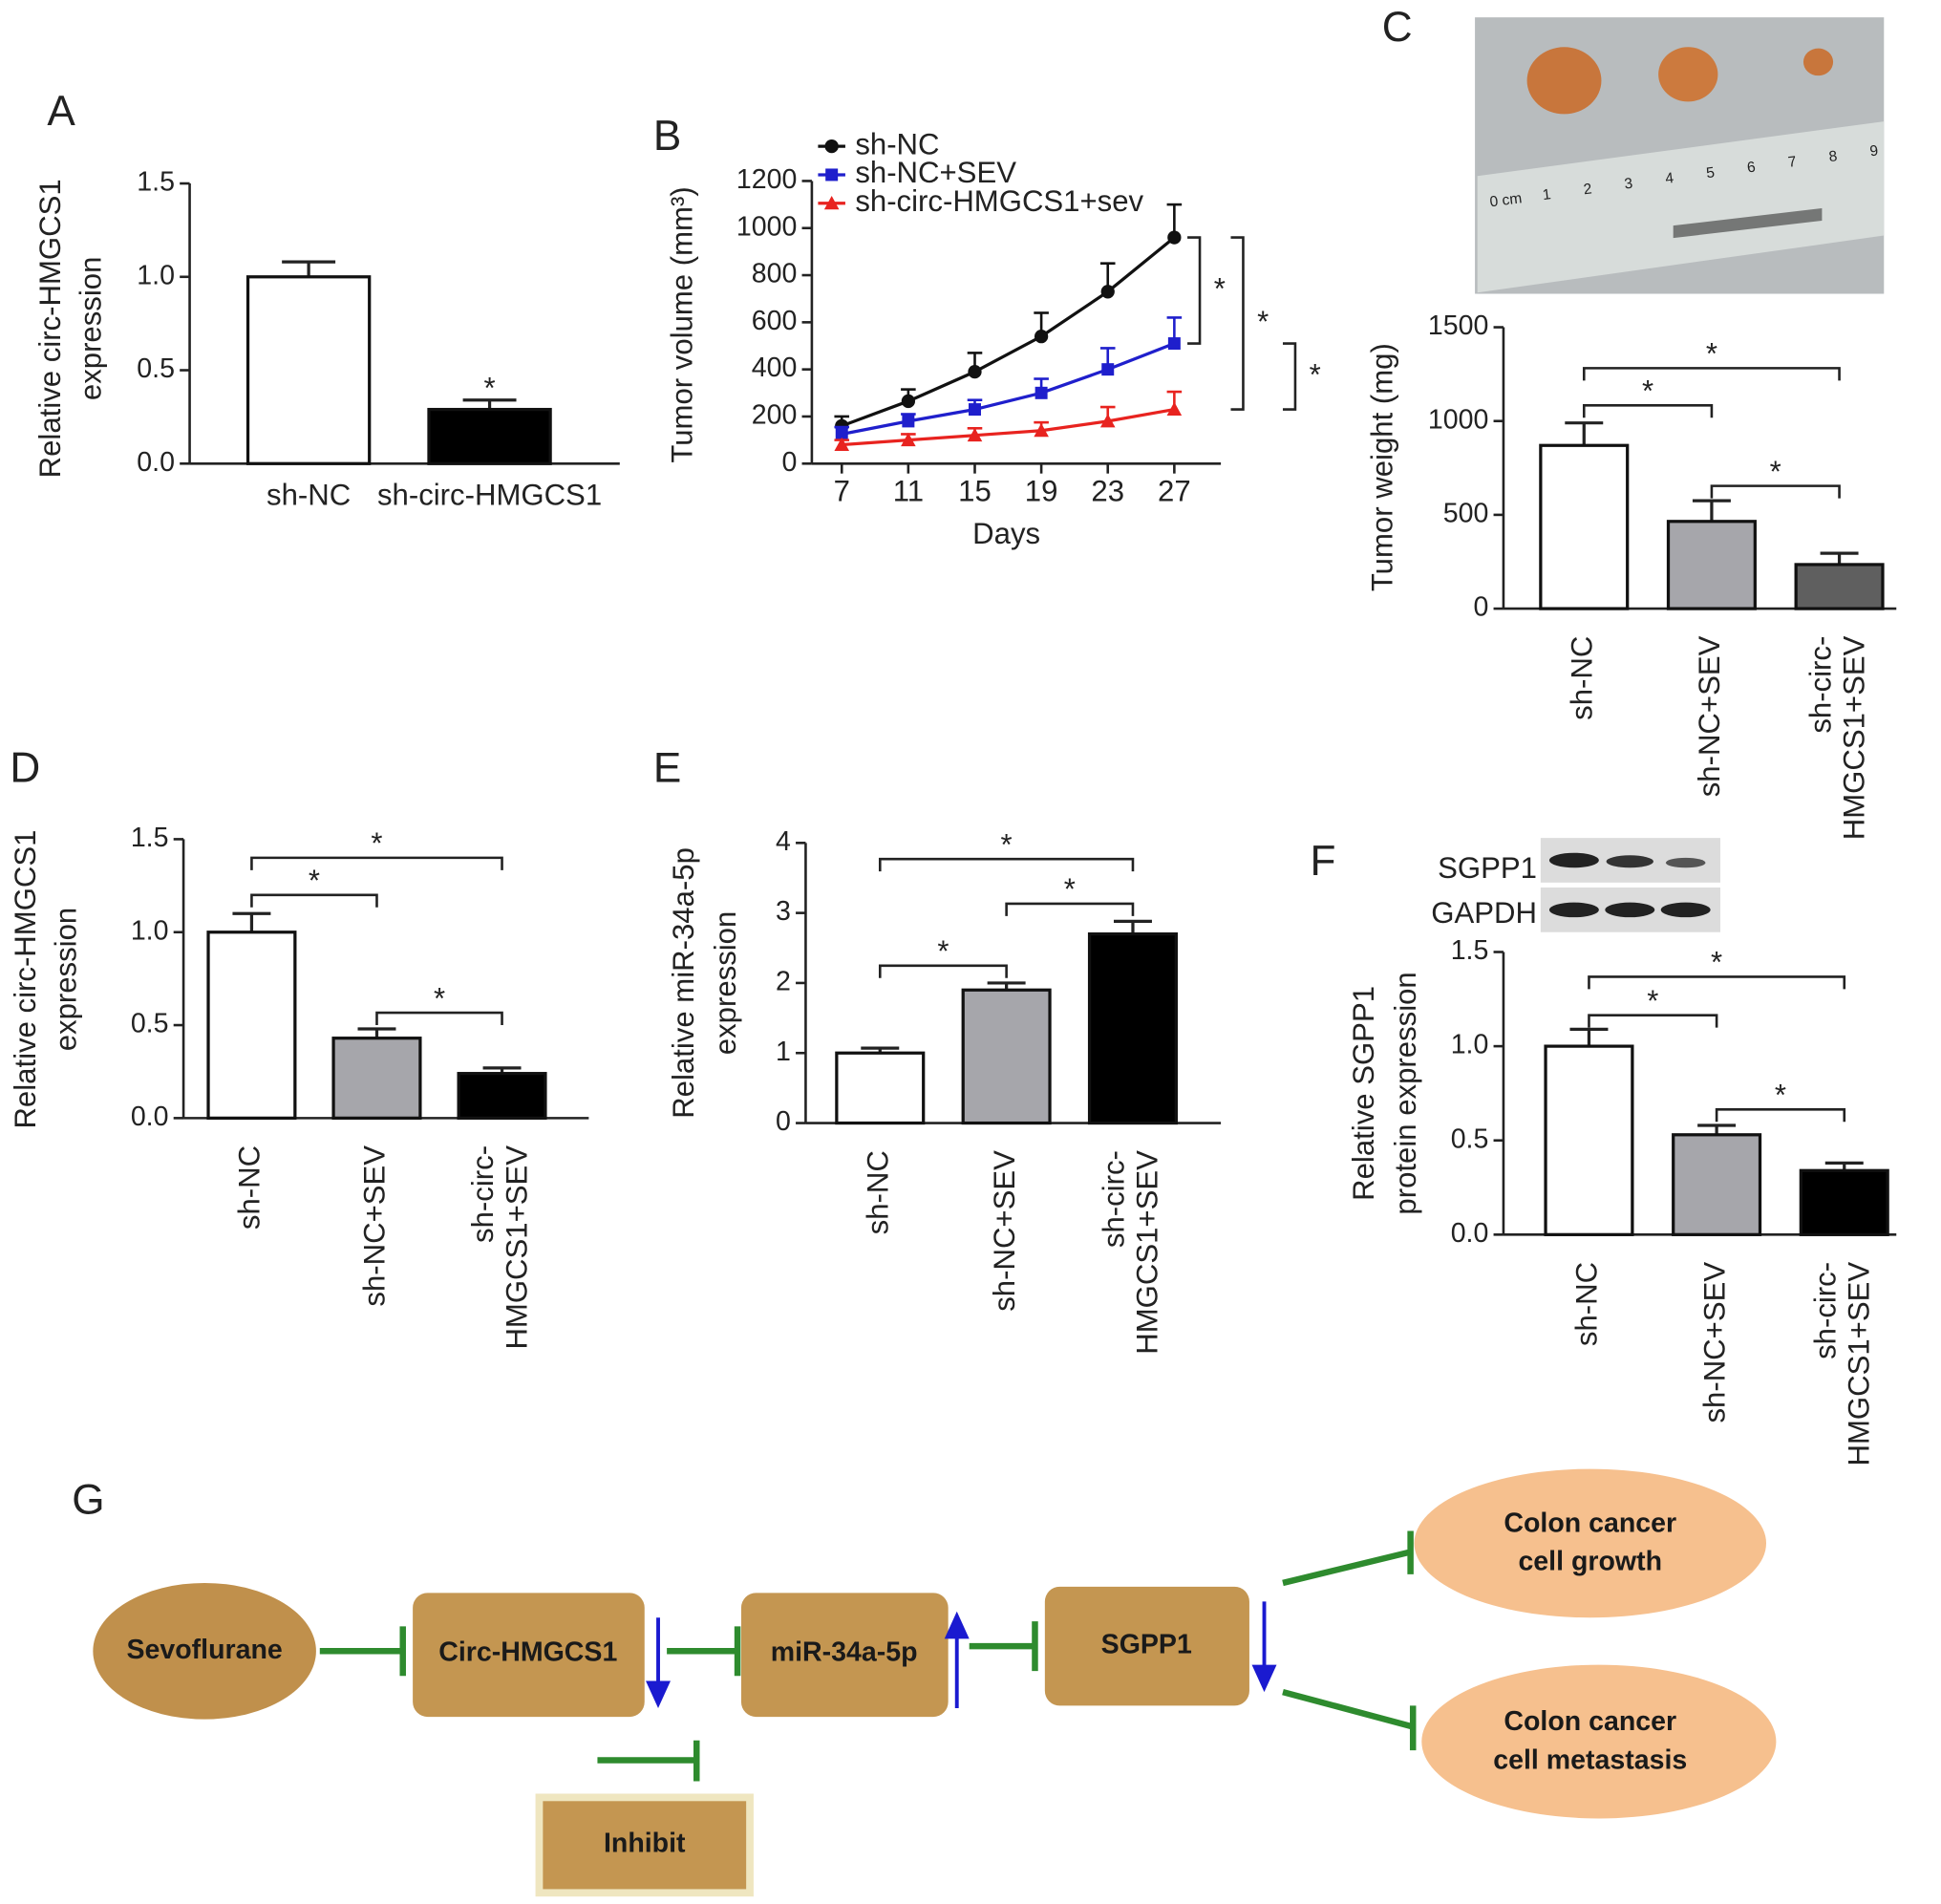 The width and height of the screenshot is (1941, 1904). Describe the element at coordinates (1484, 913) in the screenshot. I see `blot-label: GAPDH` at that location.